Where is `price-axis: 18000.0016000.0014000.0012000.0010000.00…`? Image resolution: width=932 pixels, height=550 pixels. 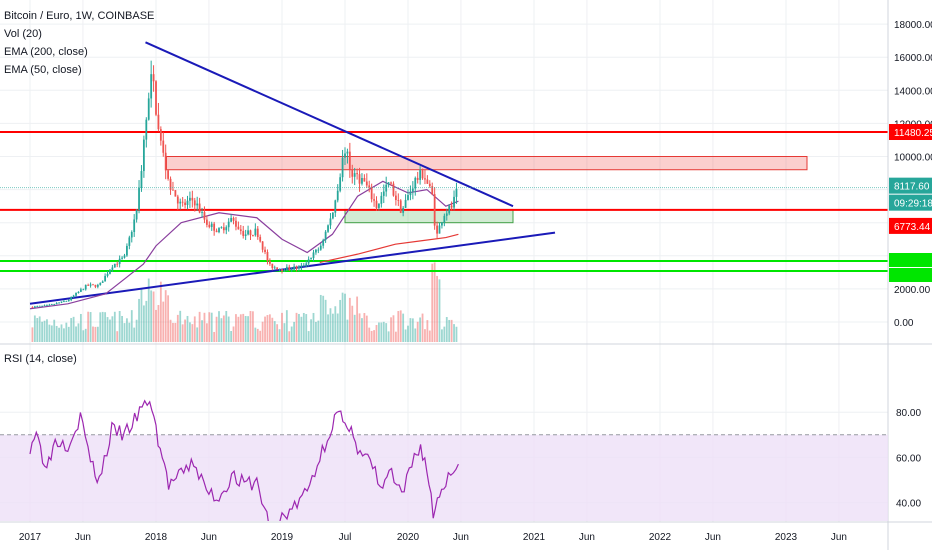
price-axis: 18000.0016000.0014000.0012000.0010000.00… is located at coordinates (913, 174).